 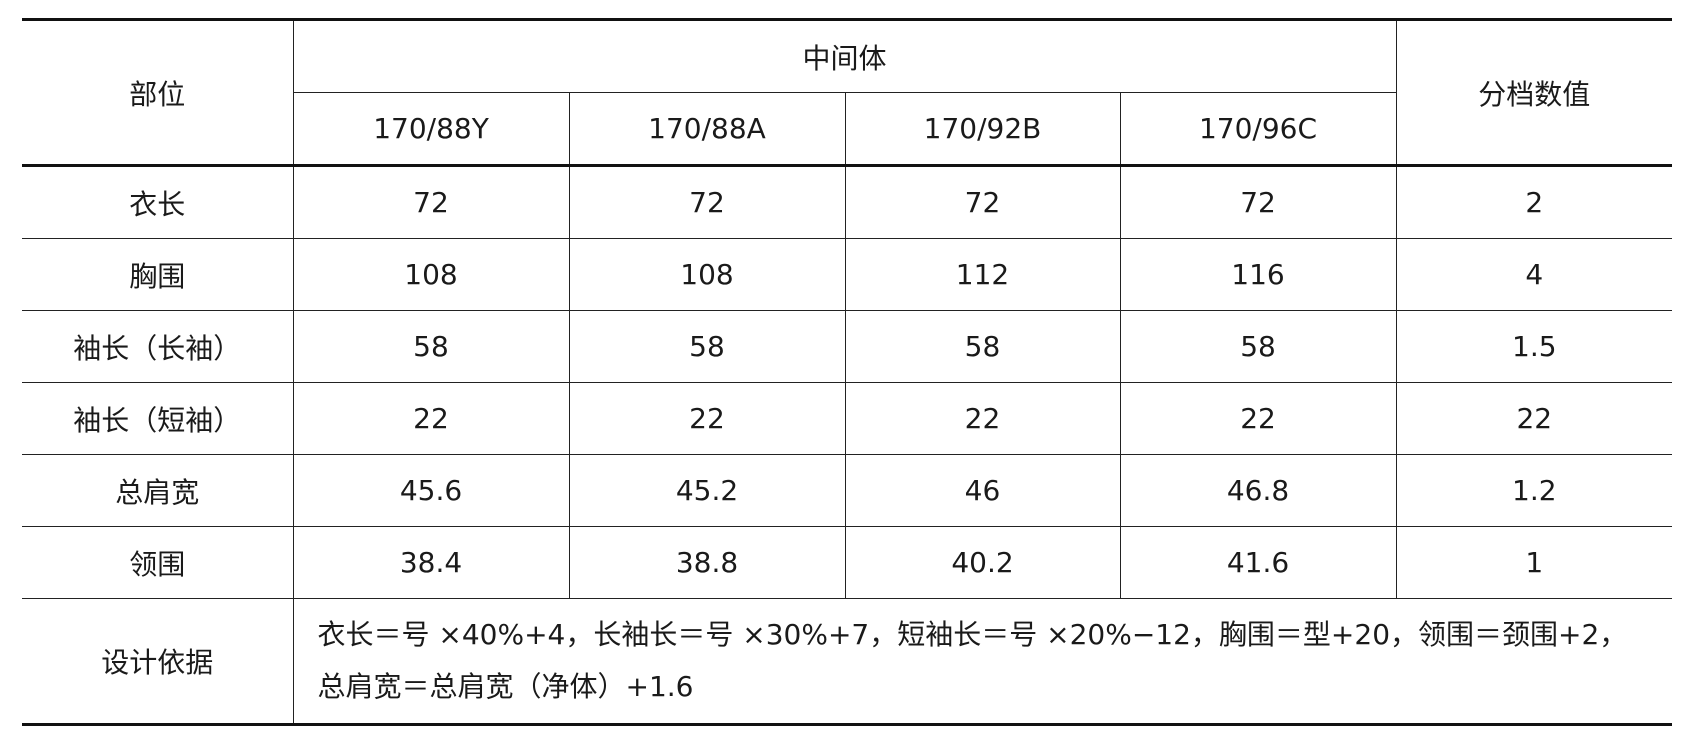 What do you see at coordinates (158, 274) in the screenshot?
I see `row-label: 胸围` at bounding box center [158, 274].